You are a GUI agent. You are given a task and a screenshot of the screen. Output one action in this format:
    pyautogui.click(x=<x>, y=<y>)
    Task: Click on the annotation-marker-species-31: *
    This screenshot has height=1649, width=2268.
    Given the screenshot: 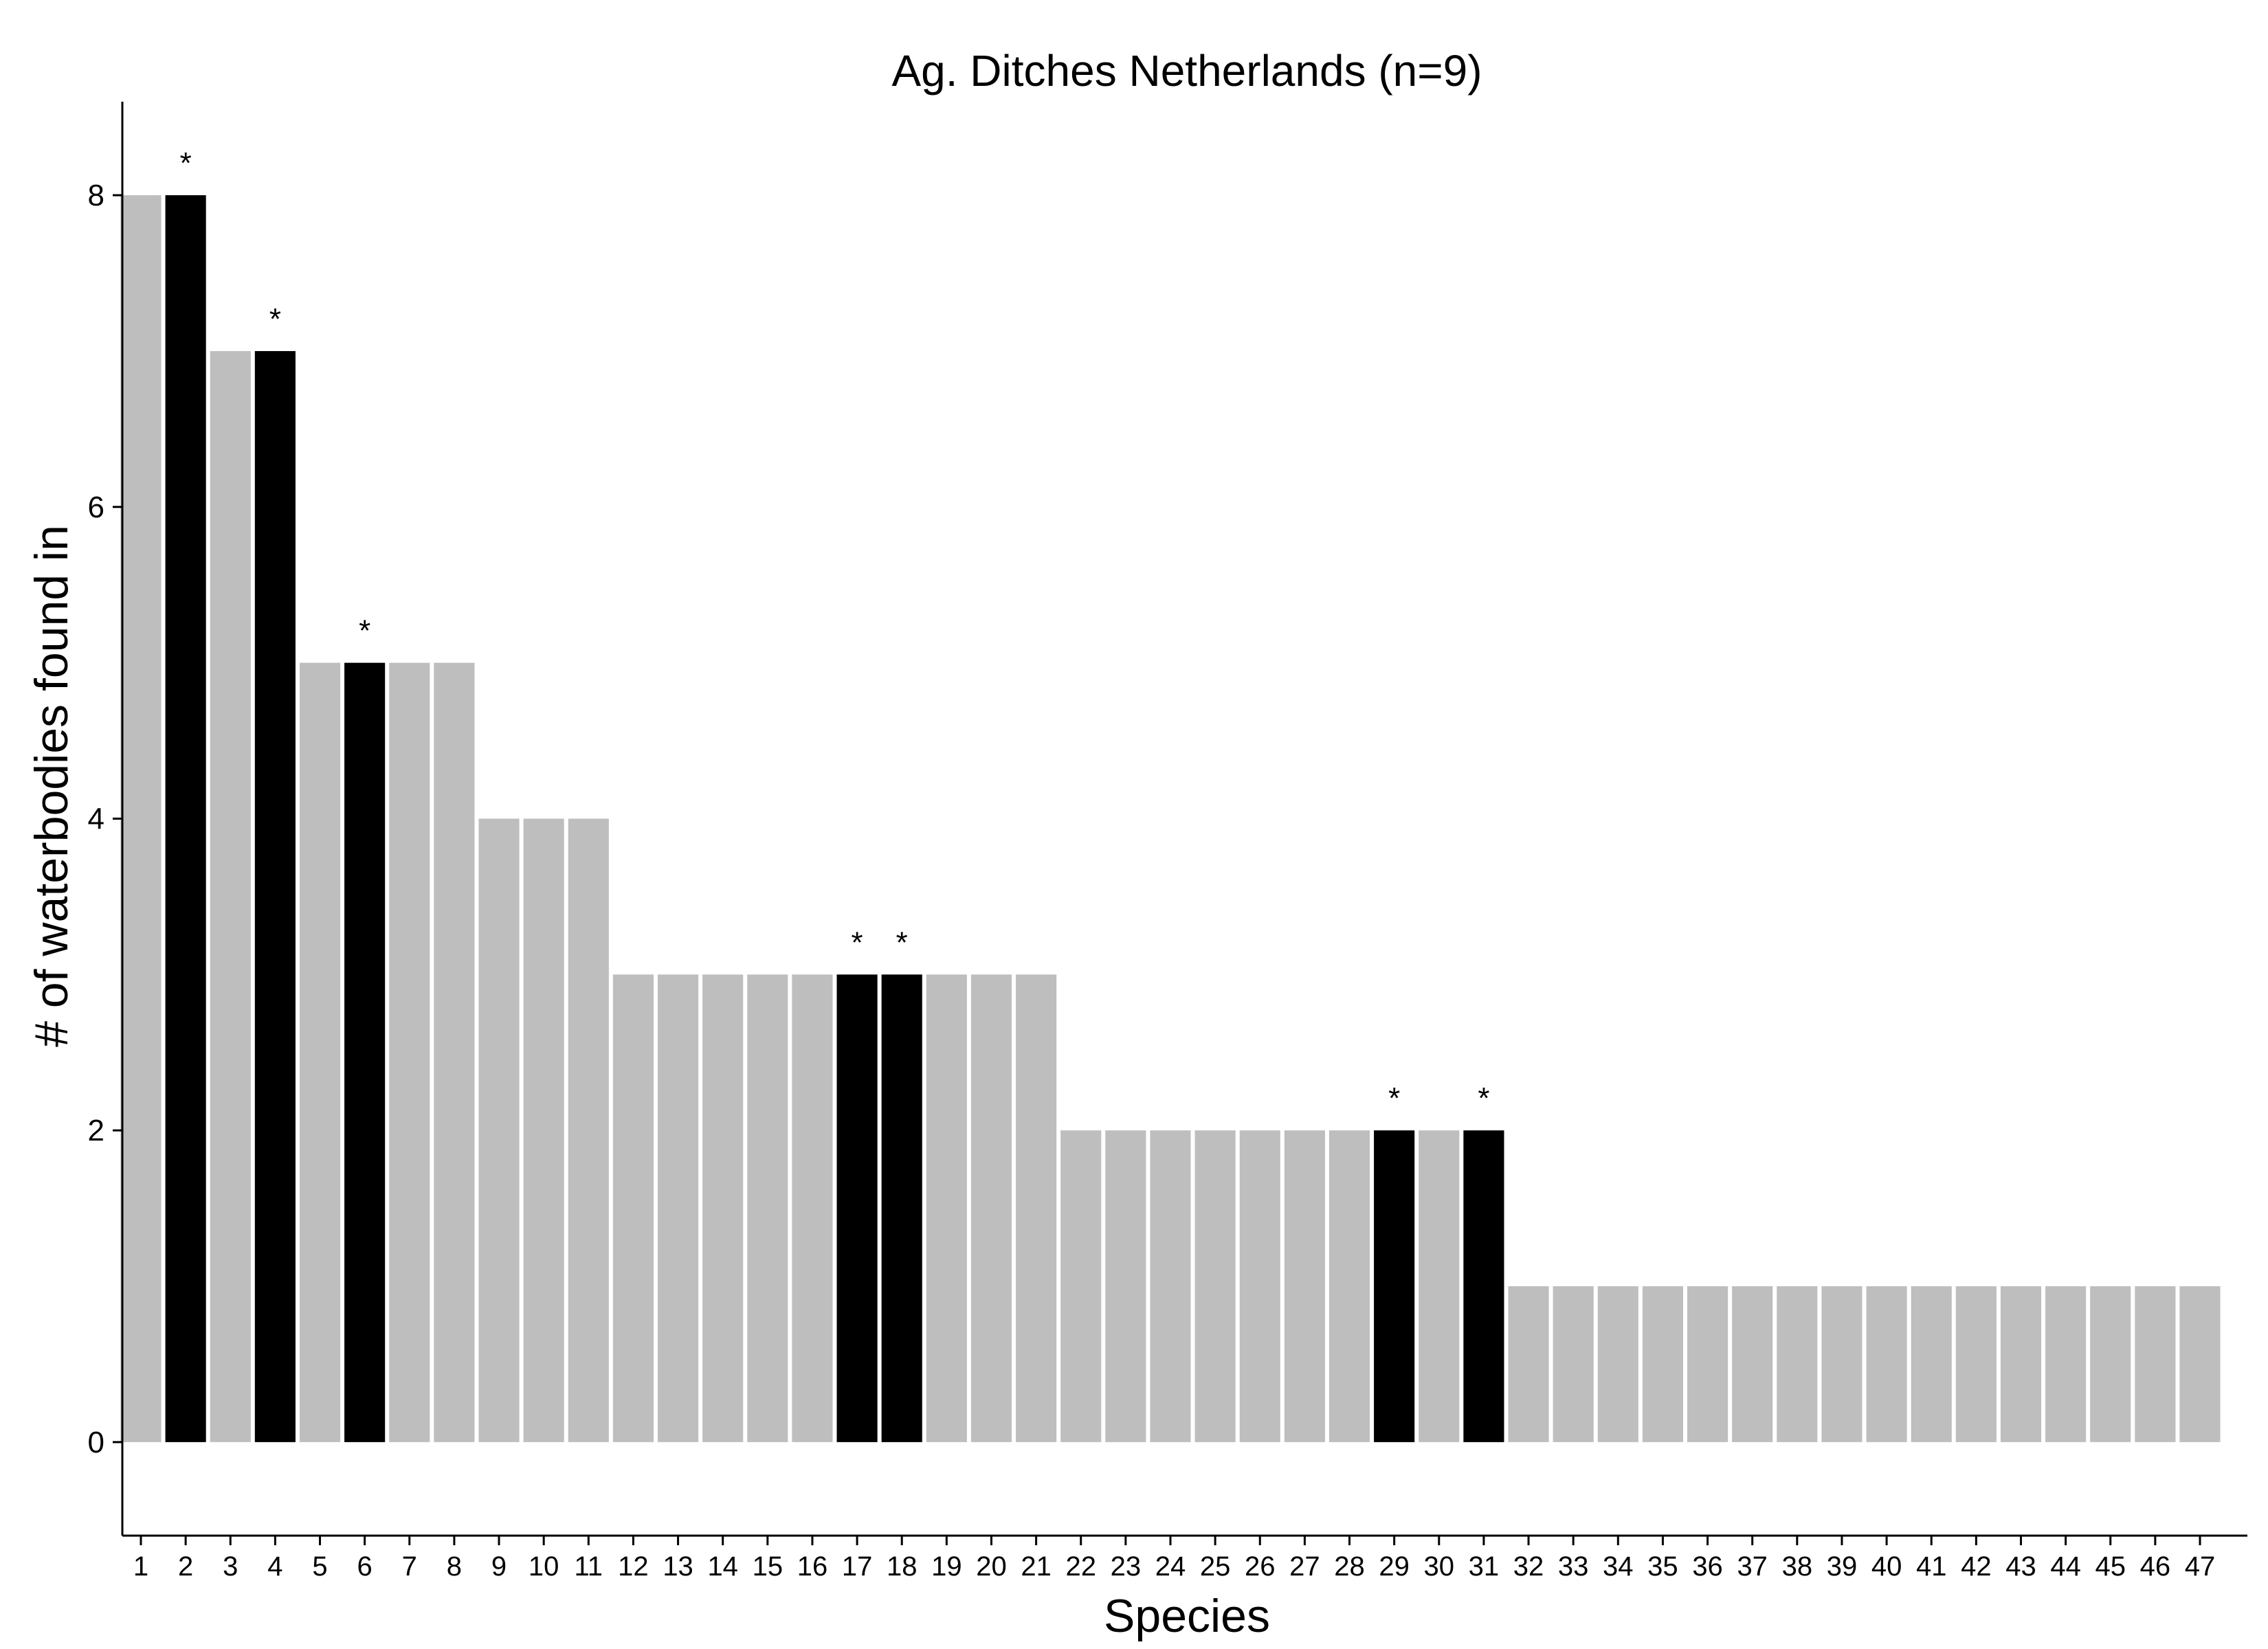 What is the action you would take?
    pyautogui.click(x=1483, y=1098)
    